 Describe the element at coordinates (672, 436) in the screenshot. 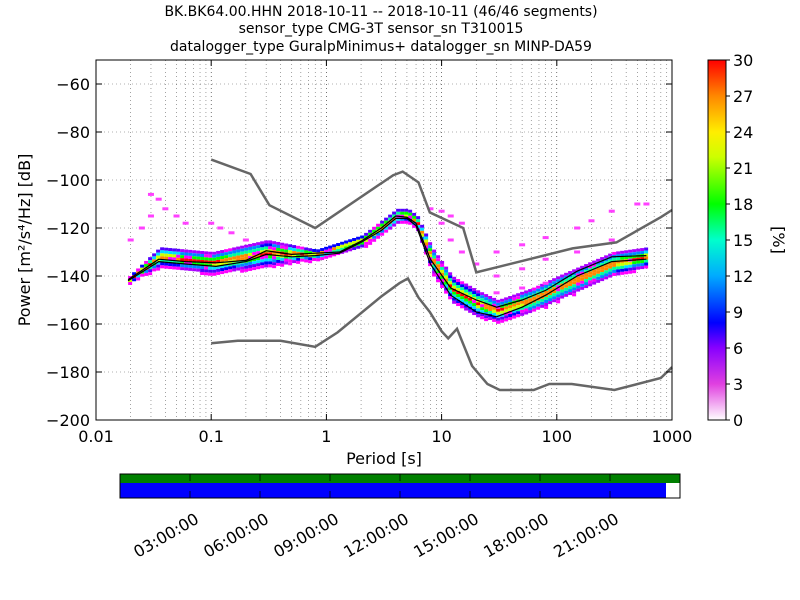

I see `x-tick-label: 1000` at that location.